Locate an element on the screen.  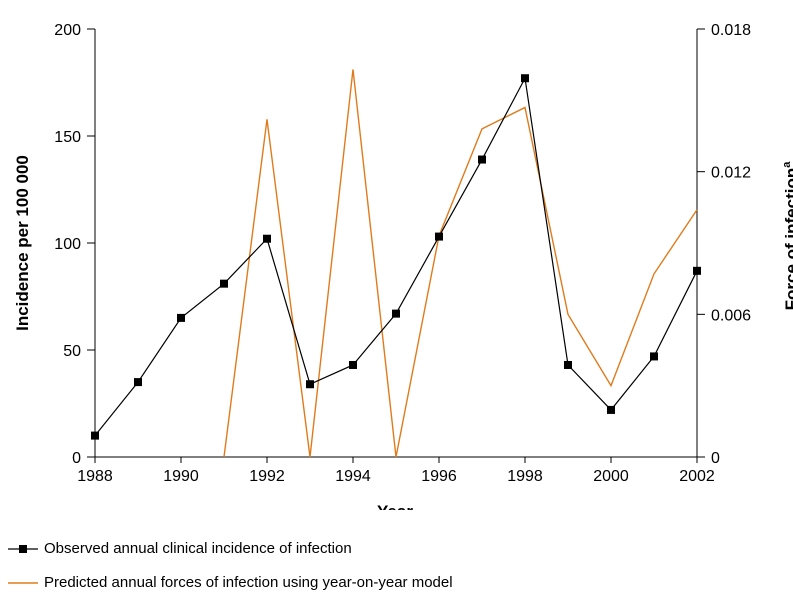
y-right-axis-title-superscript: a is located at coordinates (787, 164).